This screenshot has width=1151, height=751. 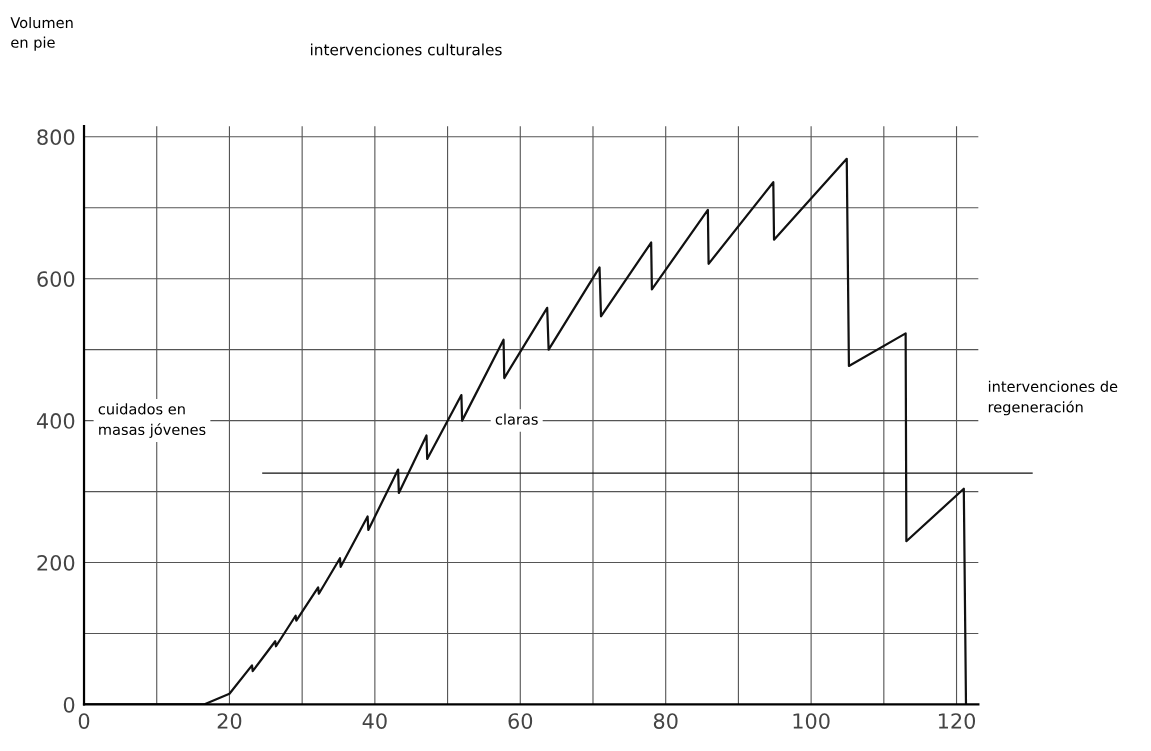 I want to click on x-tick-label: 0, so click(x=84, y=721).